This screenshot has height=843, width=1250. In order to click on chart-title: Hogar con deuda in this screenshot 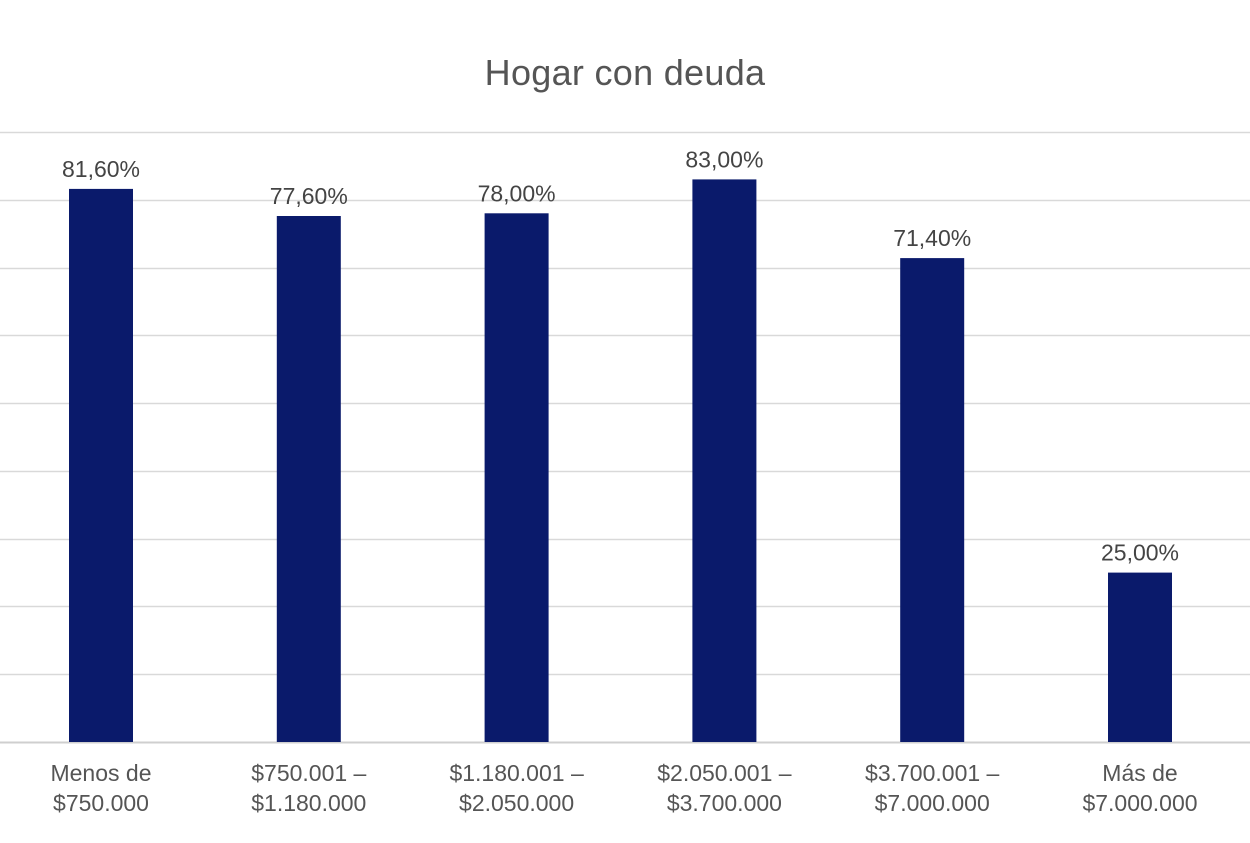, I will do `click(625, 72)`.